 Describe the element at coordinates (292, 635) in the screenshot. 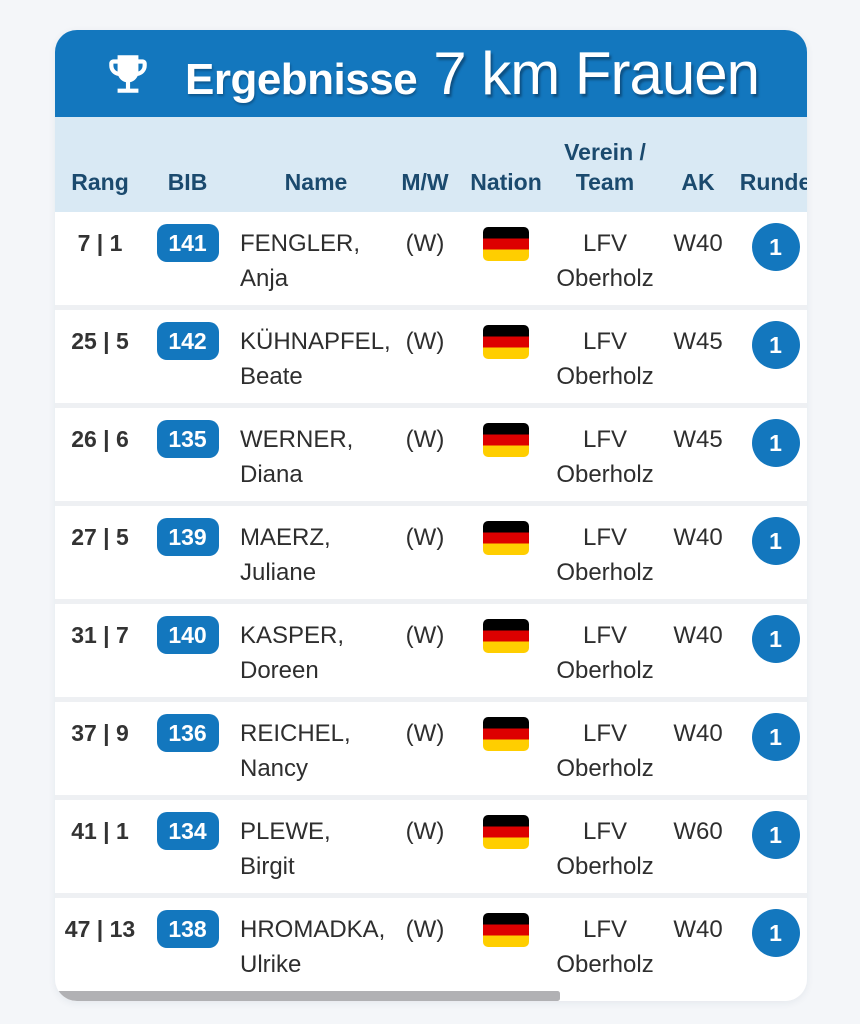

I see `runner-lastname: KASPER,` at that location.